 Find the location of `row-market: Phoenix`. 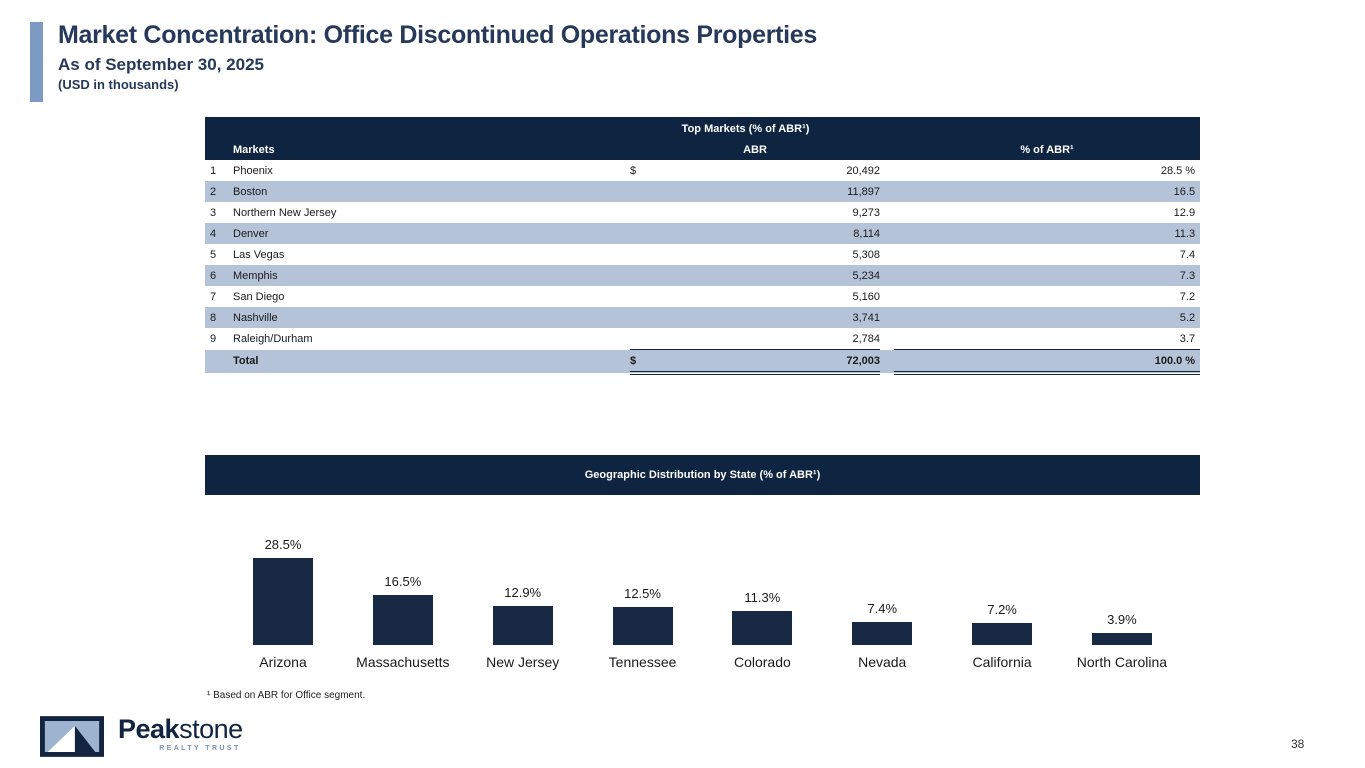

row-market: Phoenix is located at coordinates (253, 170).